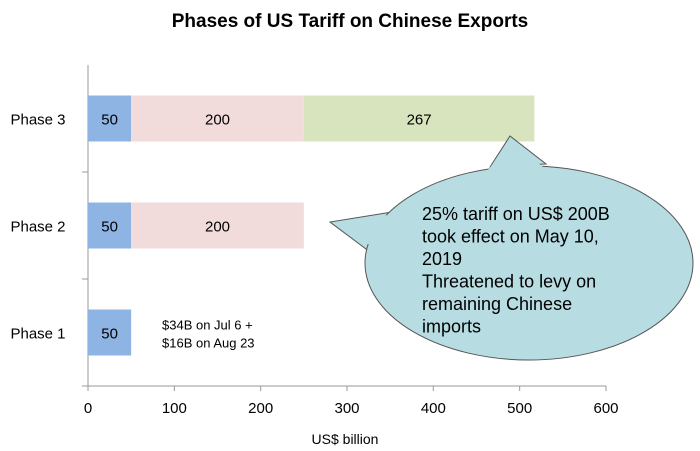 The height and width of the screenshot is (451, 700). What do you see at coordinates (208, 343) in the screenshot?
I see `phase1-annotation: $16B on Aug 23` at bounding box center [208, 343].